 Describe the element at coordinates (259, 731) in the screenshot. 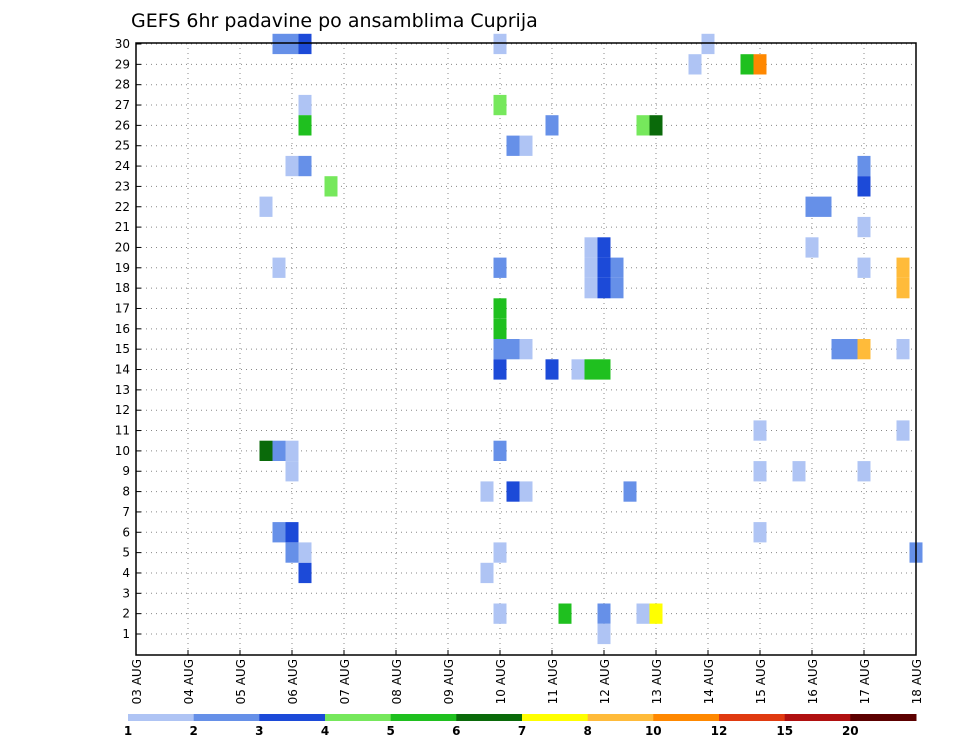

I see `colorbar-label: 3` at that location.